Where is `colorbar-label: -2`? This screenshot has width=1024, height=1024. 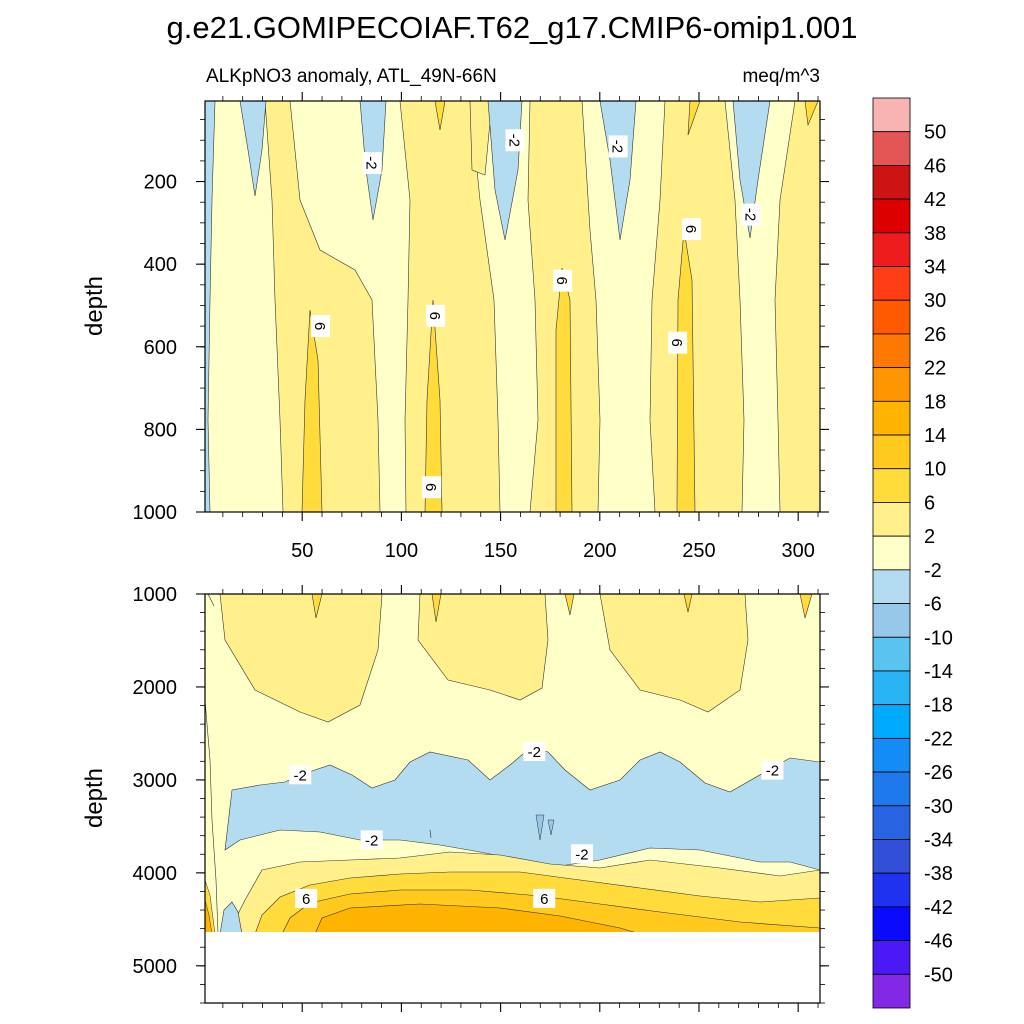 colorbar-label: -2 is located at coordinates (933, 571).